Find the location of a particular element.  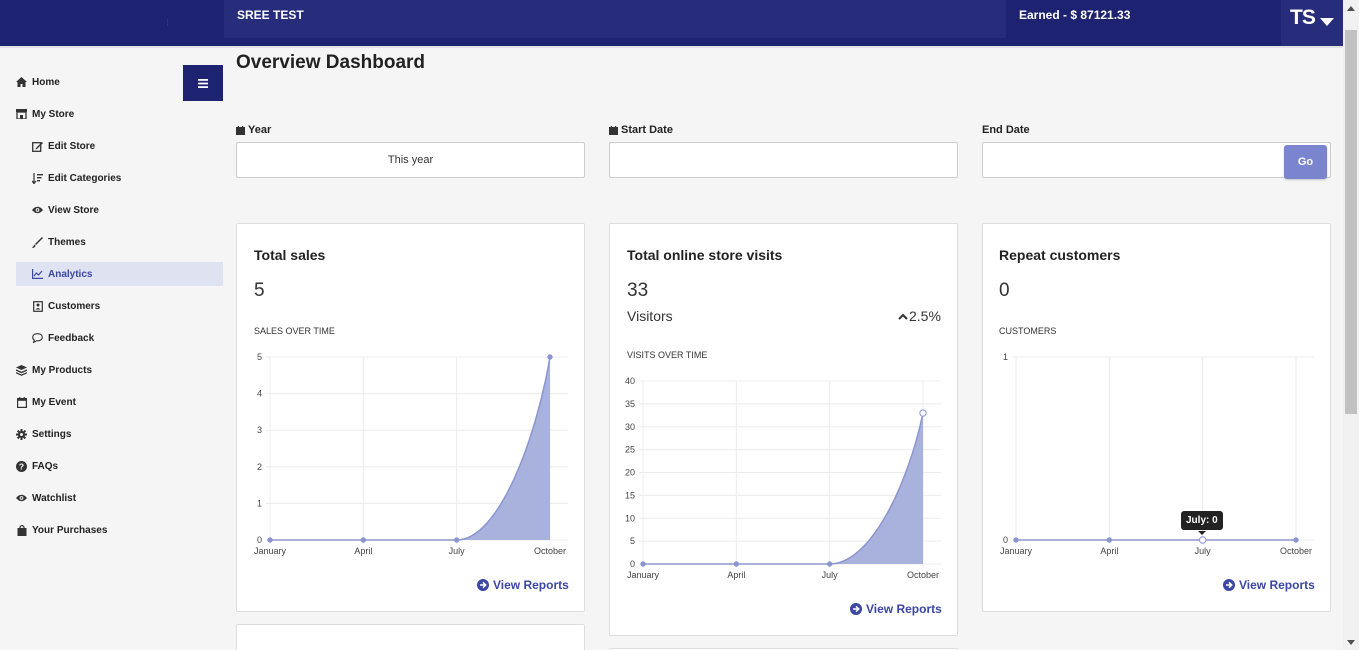

sidebar-item-label: My Store is located at coordinates (53, 114).